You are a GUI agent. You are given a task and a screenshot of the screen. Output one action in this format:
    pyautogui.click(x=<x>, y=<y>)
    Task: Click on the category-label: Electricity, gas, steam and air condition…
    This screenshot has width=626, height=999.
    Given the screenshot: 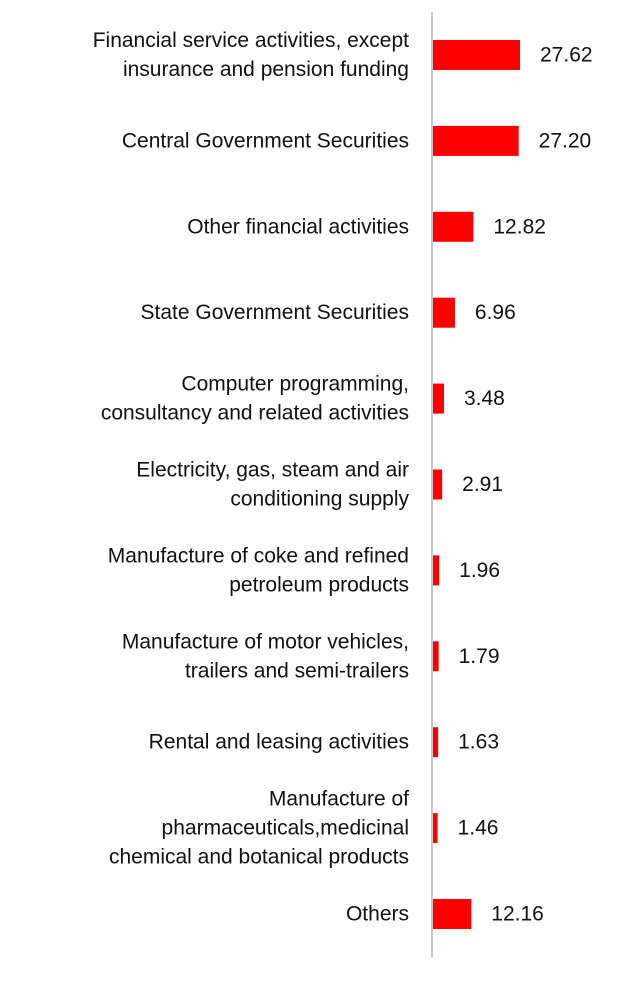 What is the action you would take?
    pyautogui.click(x=272, y=485)
    